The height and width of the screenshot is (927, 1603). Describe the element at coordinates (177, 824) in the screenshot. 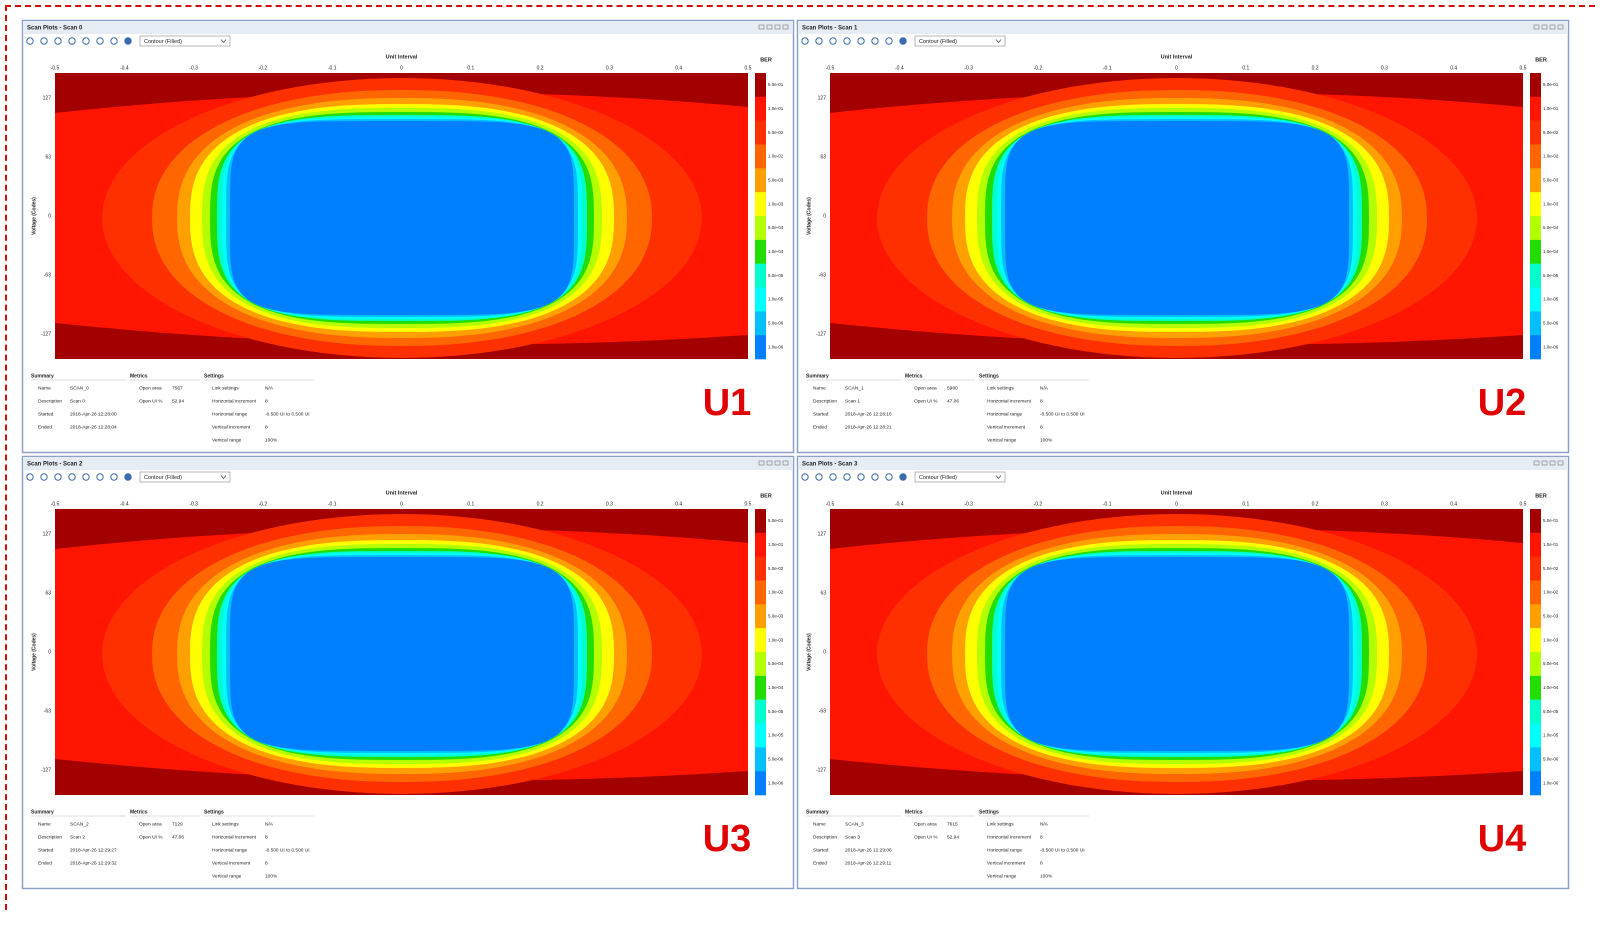

I see `info-value: 7129` at that location.